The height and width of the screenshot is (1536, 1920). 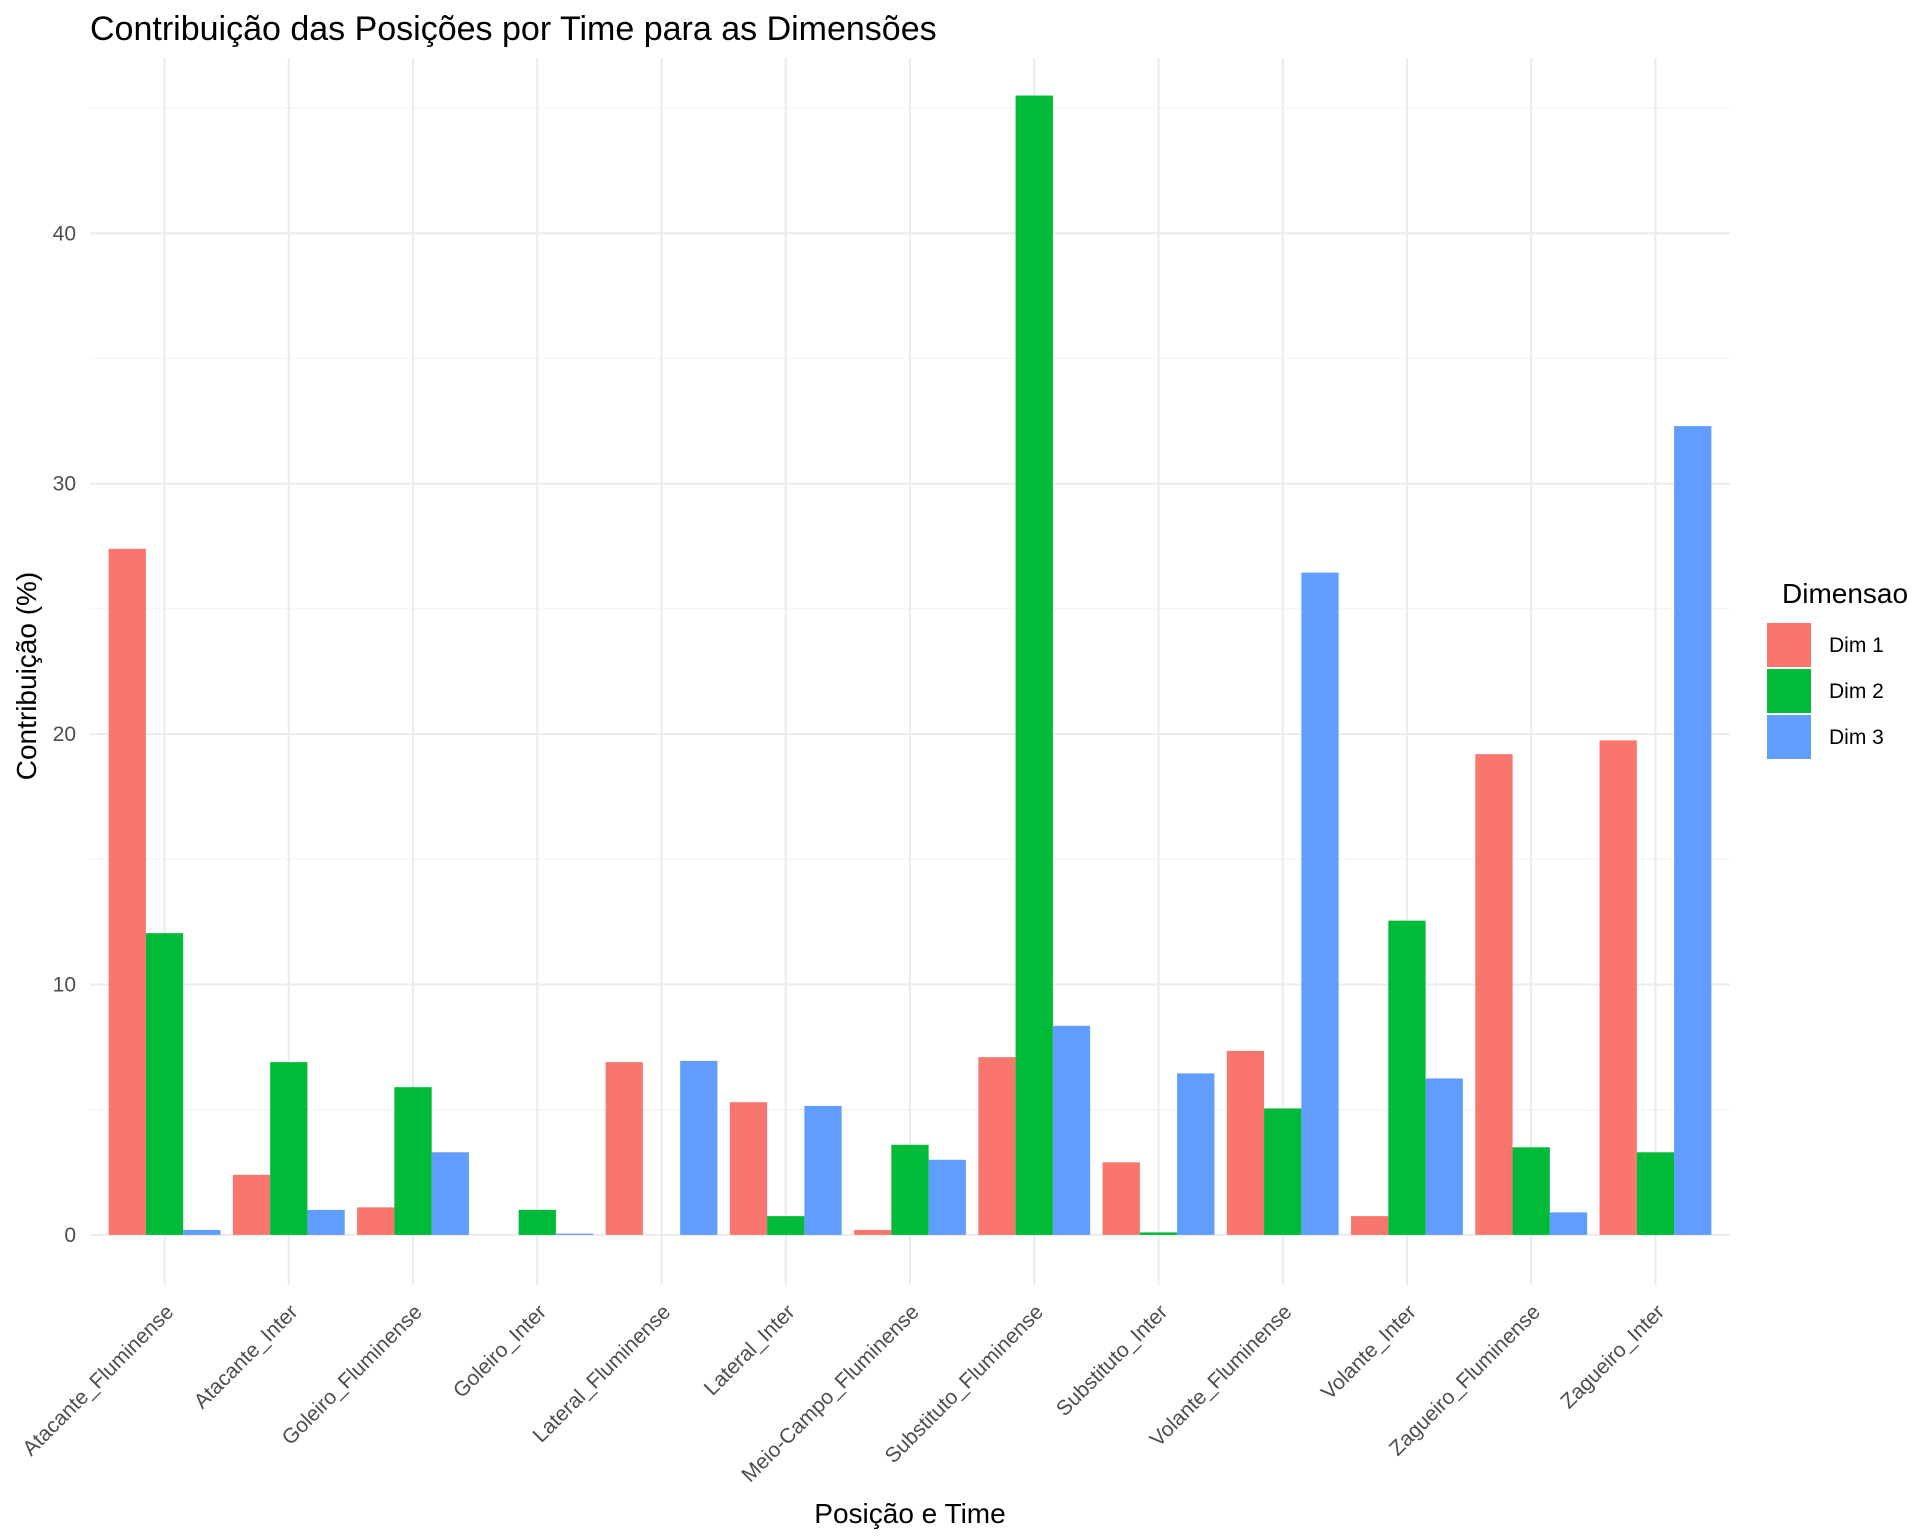 What do you see at coordinates (70, 1235) in the screenshot?
I see `y-tick-label: 0` at bounding box center [70, 1235].